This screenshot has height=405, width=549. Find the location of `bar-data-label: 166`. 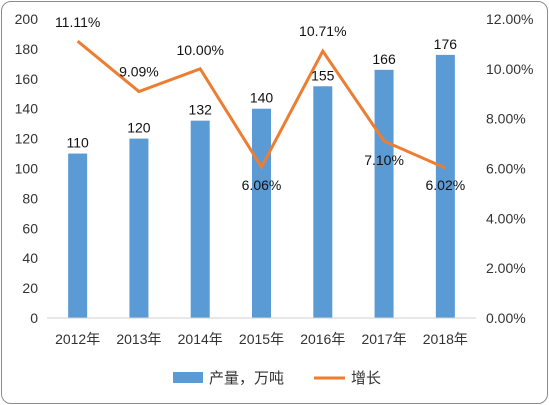

bar-data-label: 166 is located at coordinates (384, 59).